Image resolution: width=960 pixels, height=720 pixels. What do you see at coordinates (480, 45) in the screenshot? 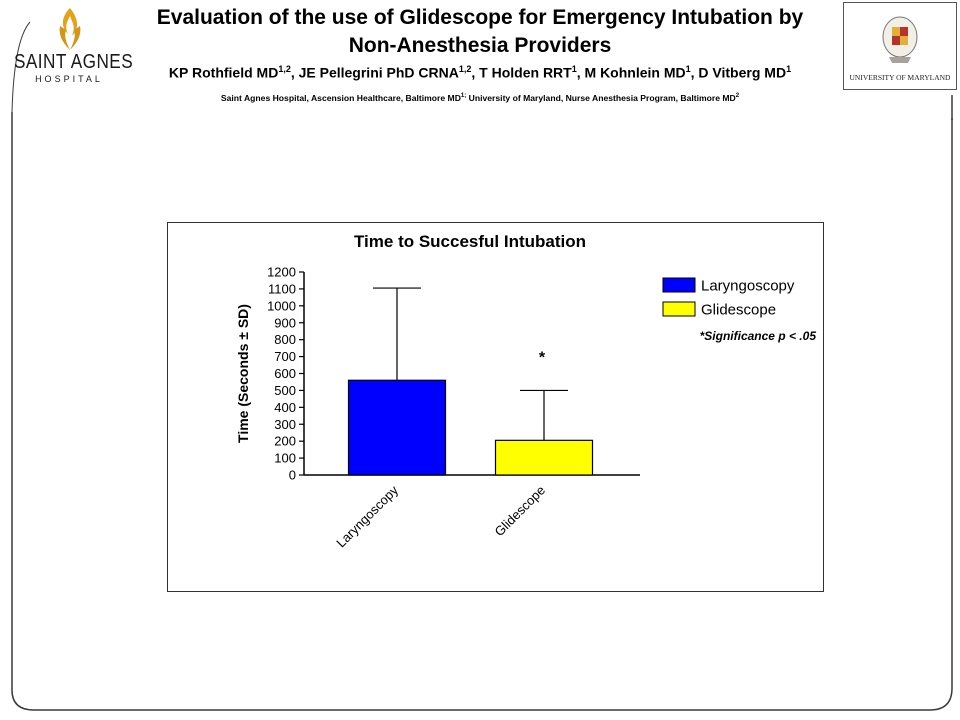
I see `title-line-2: Non-Anesthesia Providers` at bounding box center [480, 45].